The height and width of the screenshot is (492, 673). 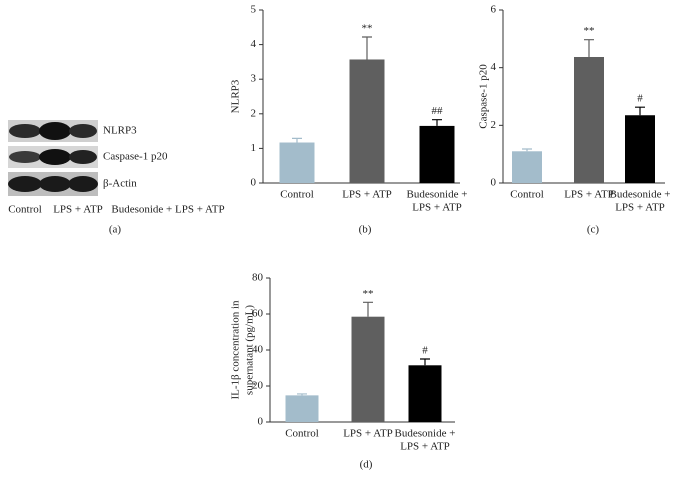 What do you see at coordinates (258, 278) in the screenshot?
I see `y-tick-label: 80` at bounding box center [258, 278].